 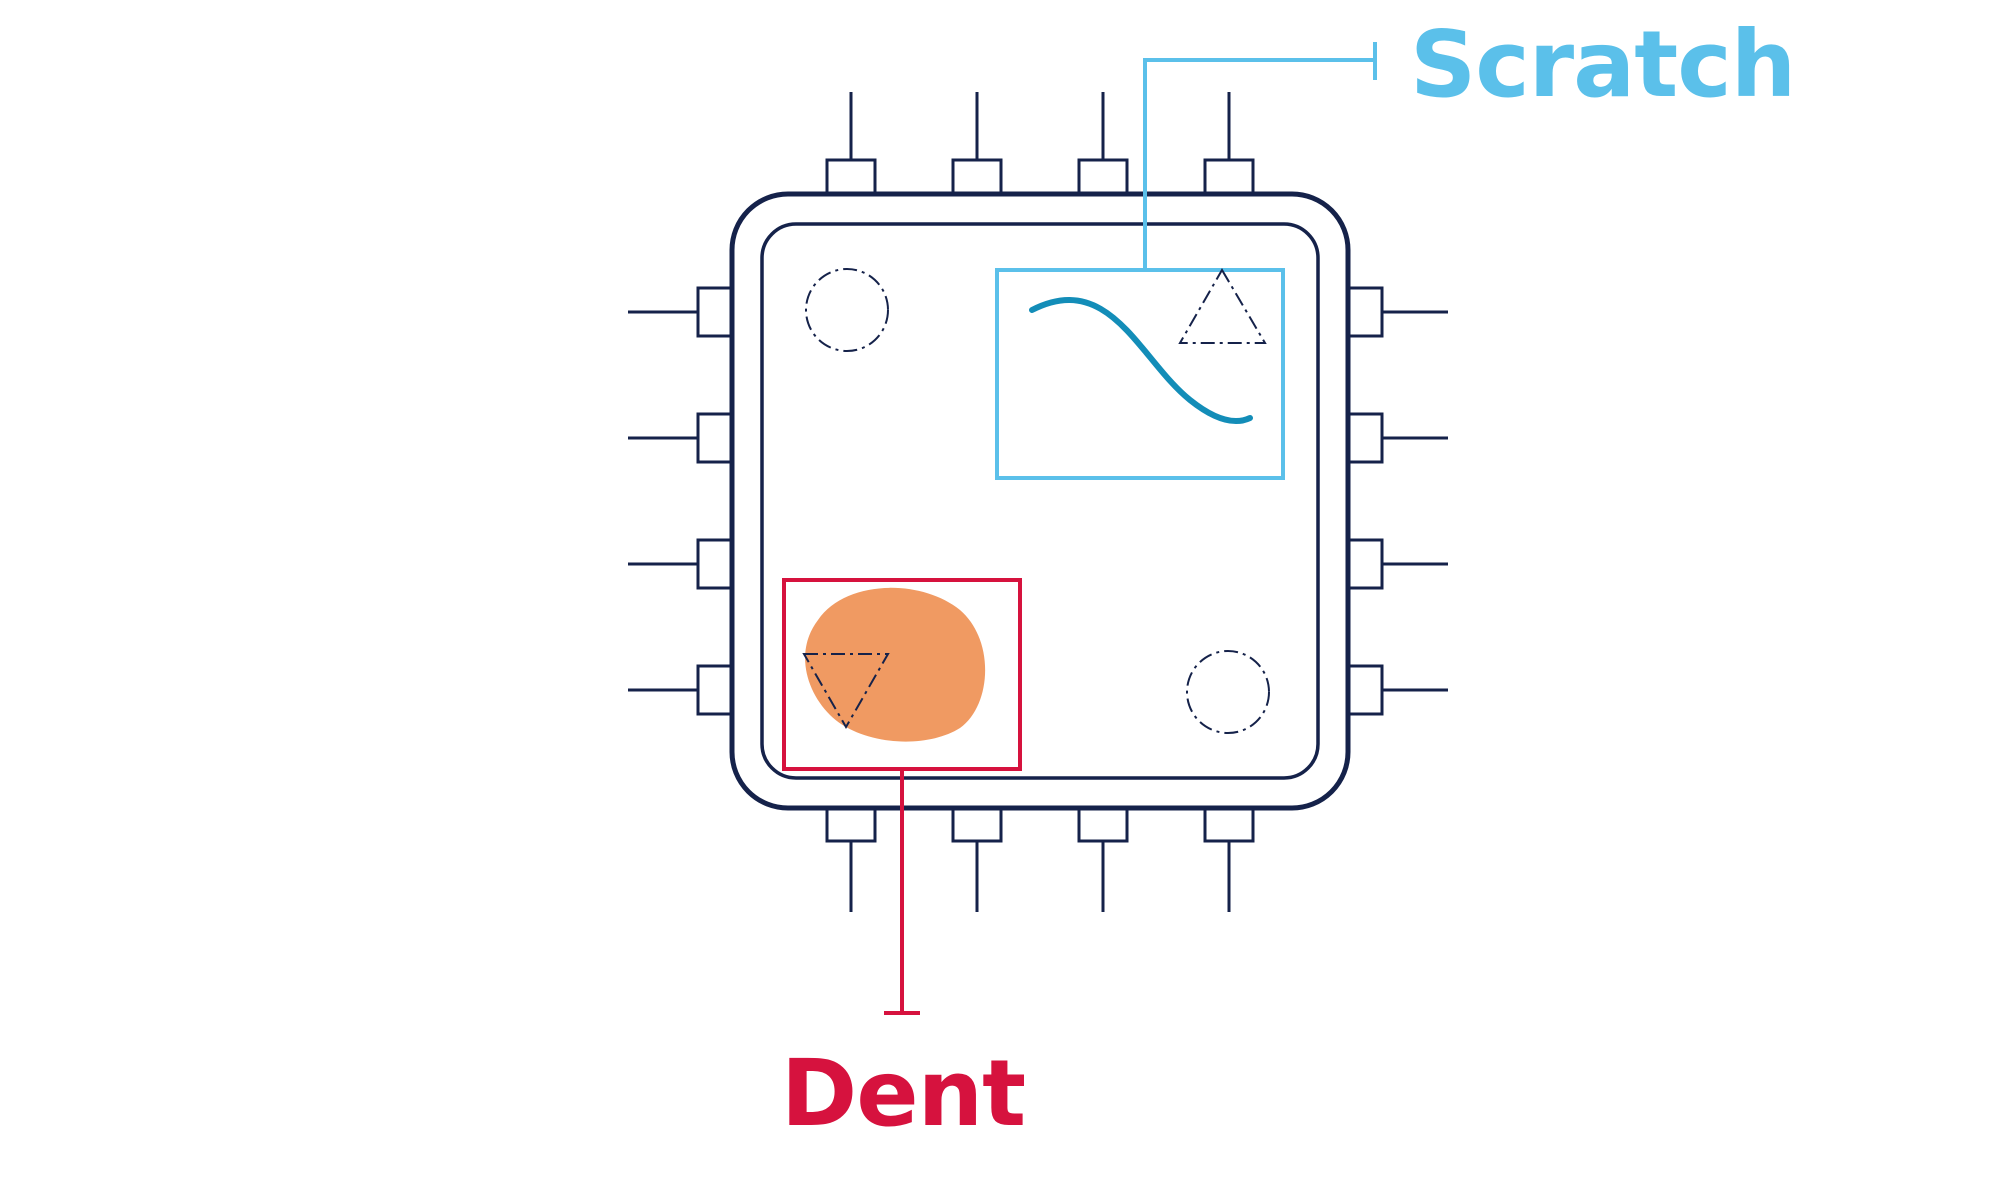 What do you see at coordinates (1040, 143) in the screenshot?
I see `top-pins` at bounding box center [1040, 143].